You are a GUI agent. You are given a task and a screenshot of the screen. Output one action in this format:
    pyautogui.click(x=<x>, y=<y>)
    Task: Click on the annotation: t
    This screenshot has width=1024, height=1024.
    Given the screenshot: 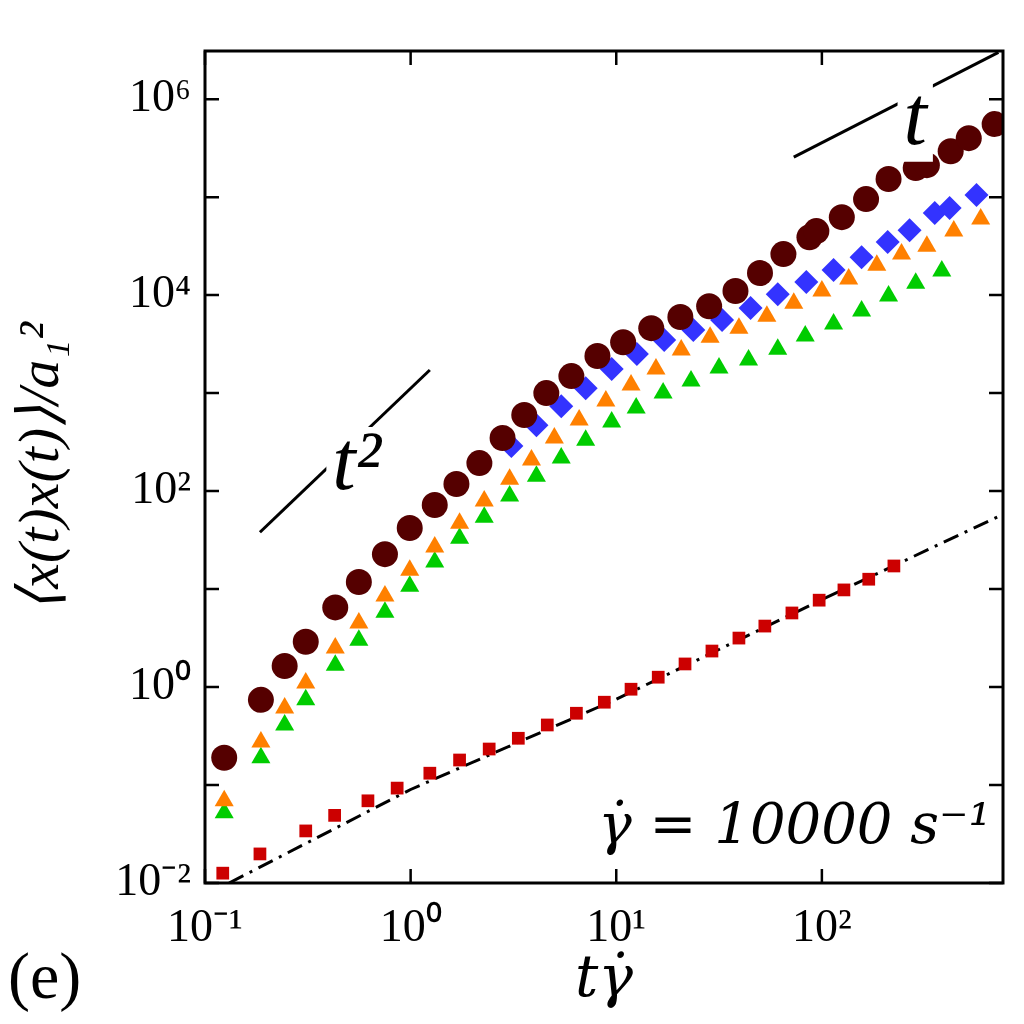 What is the action you would take?
    pyautogui.click(x=916, y=115)
    